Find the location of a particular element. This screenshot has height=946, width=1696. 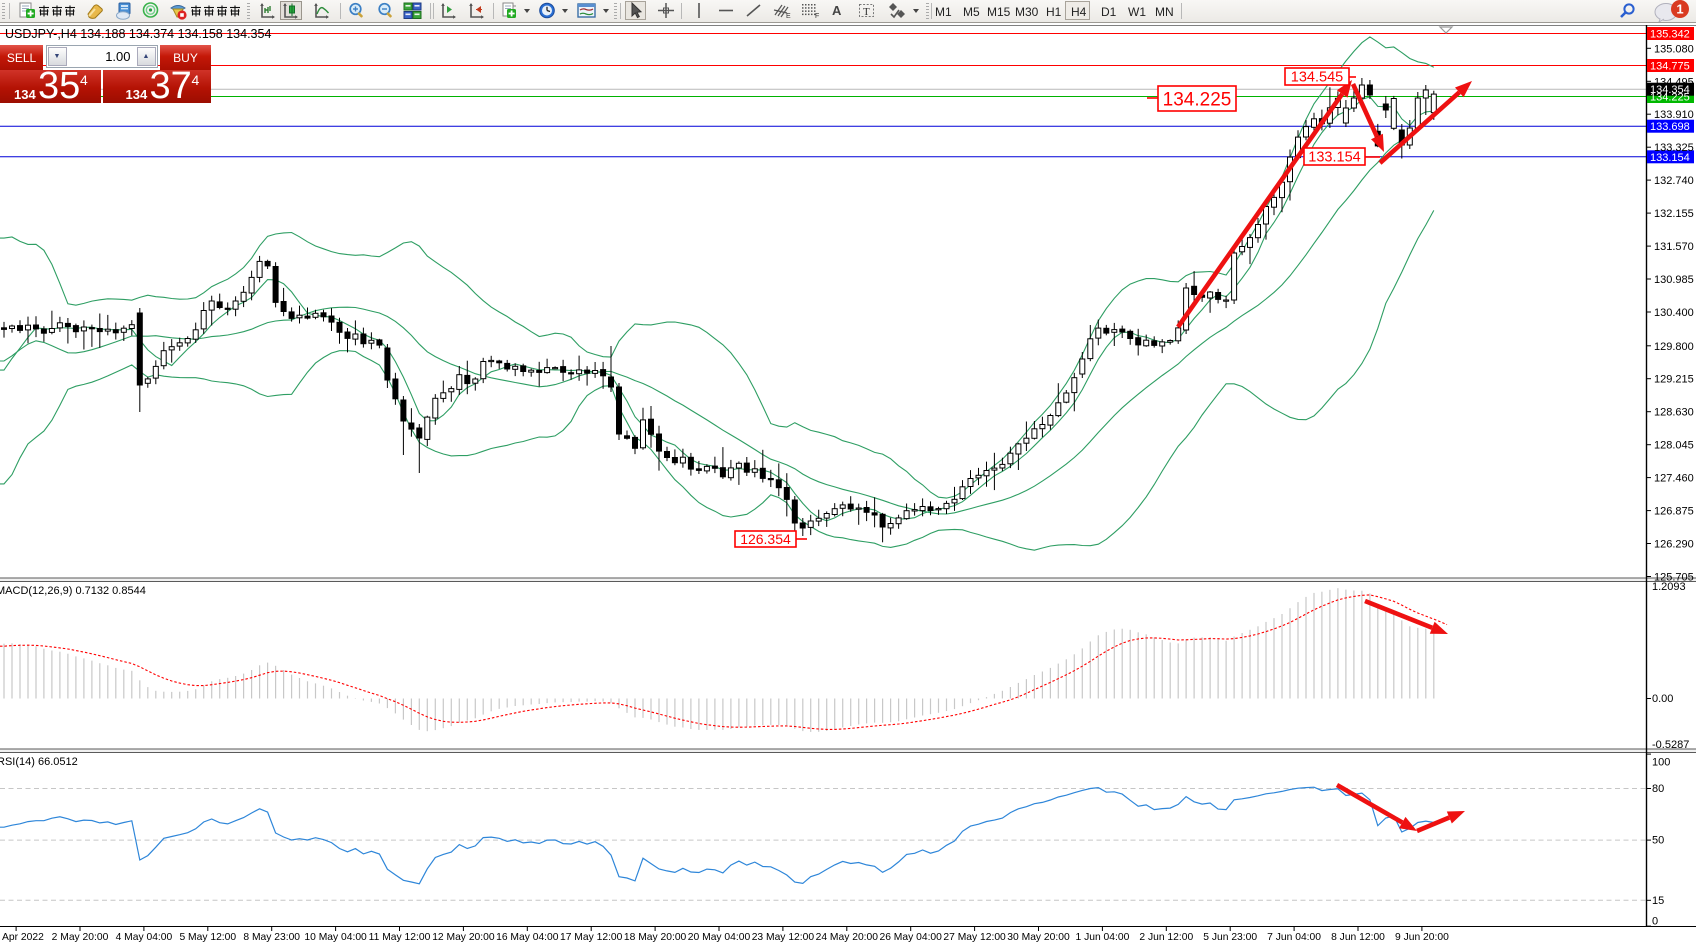

svg-text: 16 May 04:00 is located at coordinates (527, 937).